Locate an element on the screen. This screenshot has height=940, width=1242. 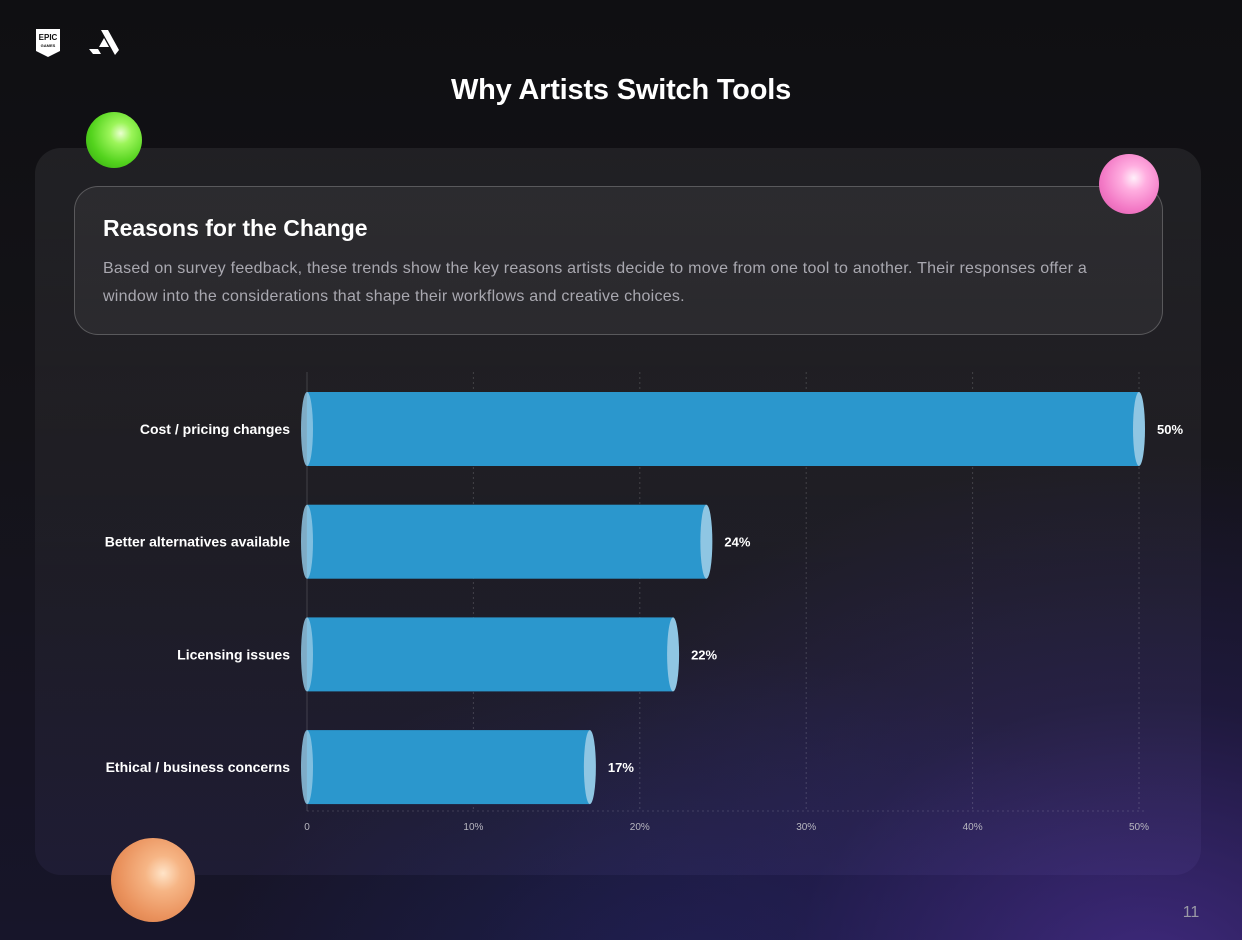
x-tick-label: 20% is located at coordinates (640, 827).